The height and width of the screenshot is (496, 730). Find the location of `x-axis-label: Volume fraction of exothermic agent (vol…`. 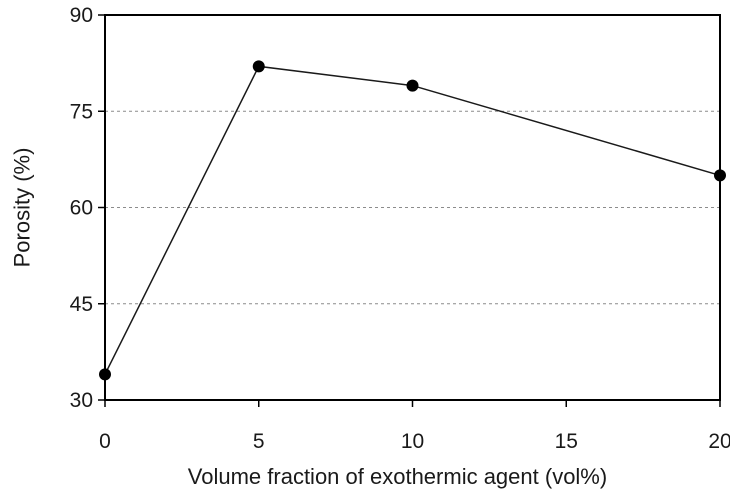

x-axis-label: Volume fraction of exothermic agent (vol… is located at coordinates (397, 476).